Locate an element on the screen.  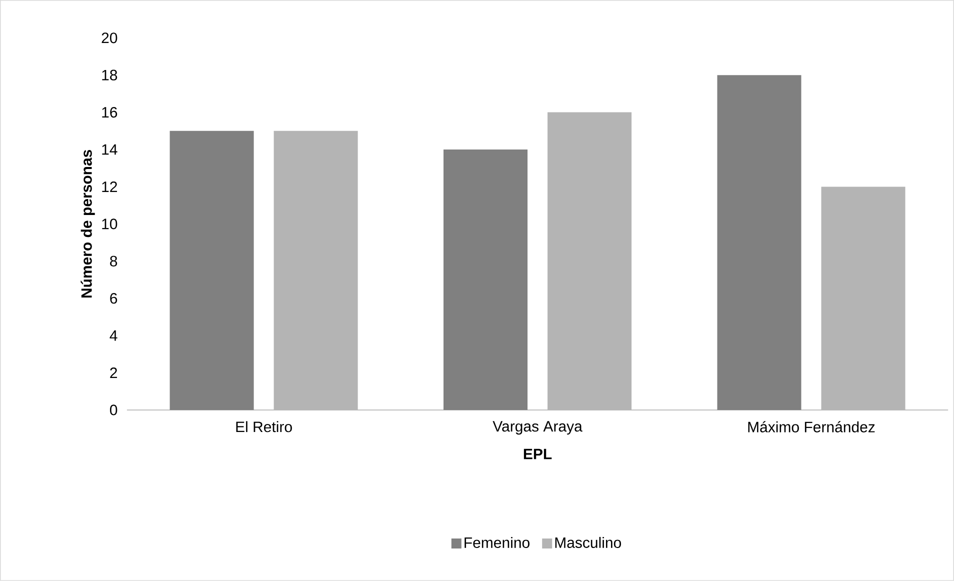
y-axis-title: Número de personas is located at coordinates (87, 224).